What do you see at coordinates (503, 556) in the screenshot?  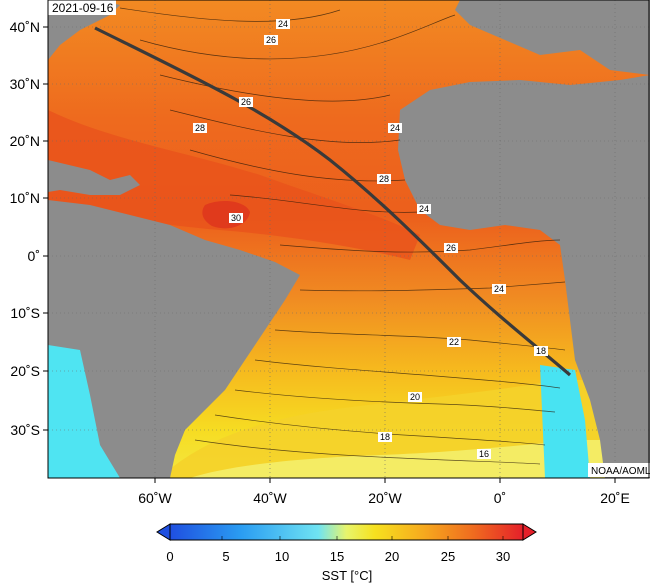 I see `colorbar-tick-label: 30` at bounding box center [503, 556].